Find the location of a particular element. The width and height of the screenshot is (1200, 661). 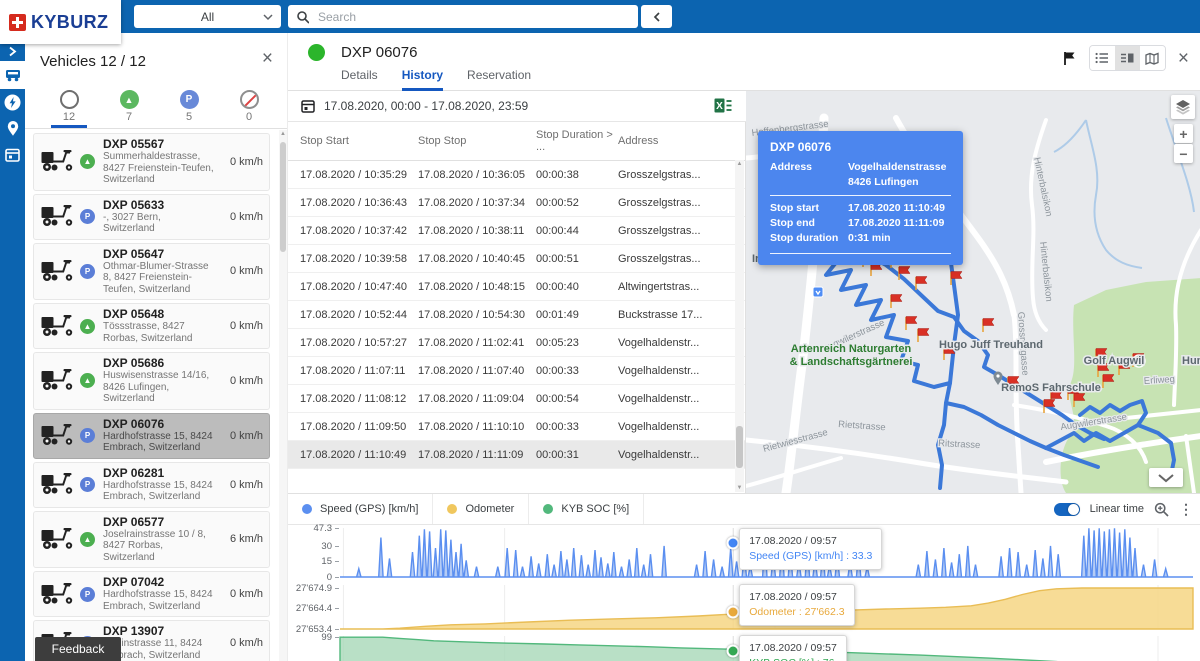

stops-column-header: Address is located at coordinates (638, 141).